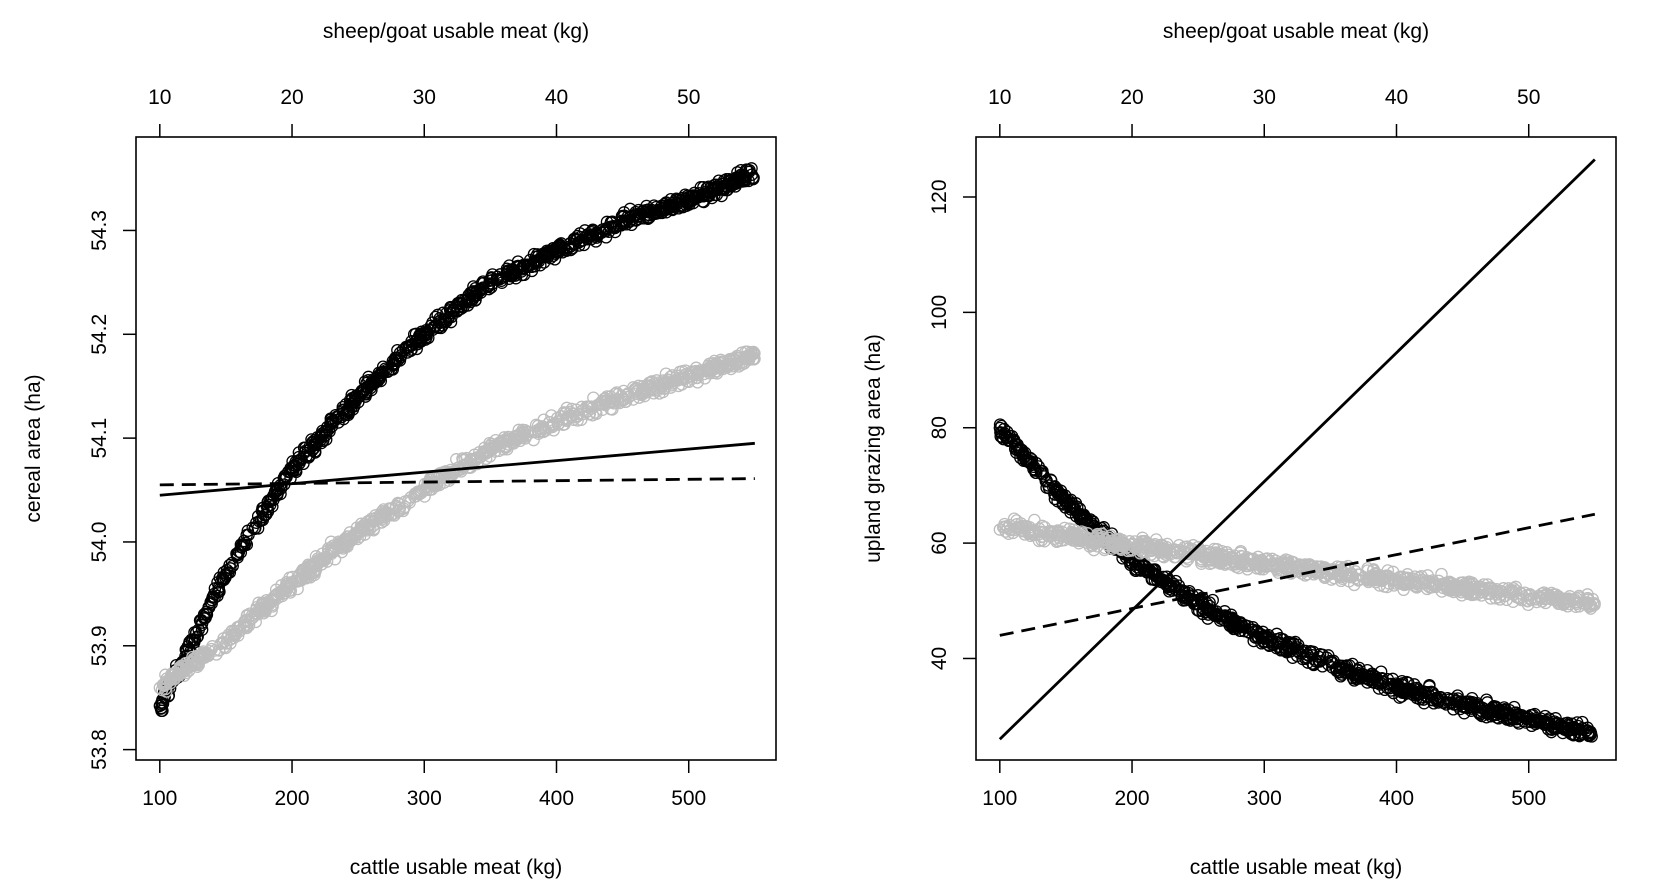 The width and height of the screenshot is (1653, 885). I want to click on x2-tick-label: 30, so click(1264, 97).